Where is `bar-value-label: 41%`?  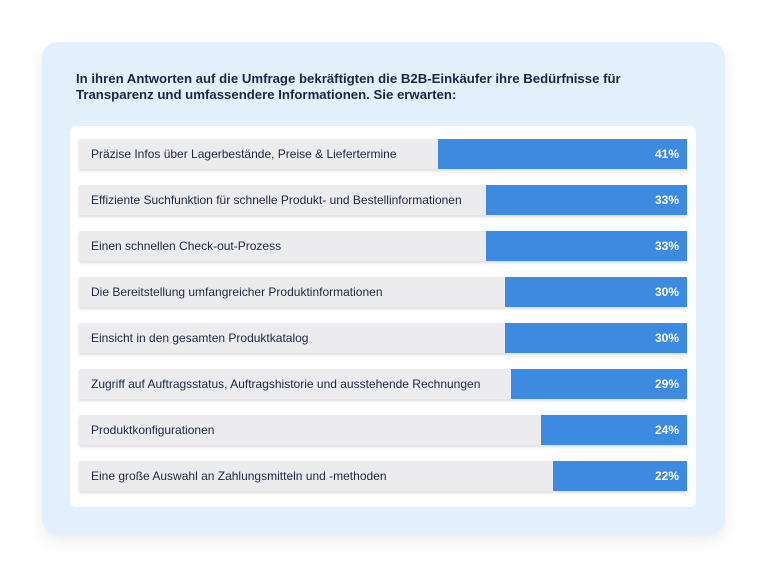 bar-value-label: 41% is located at coordinates (666, 154).